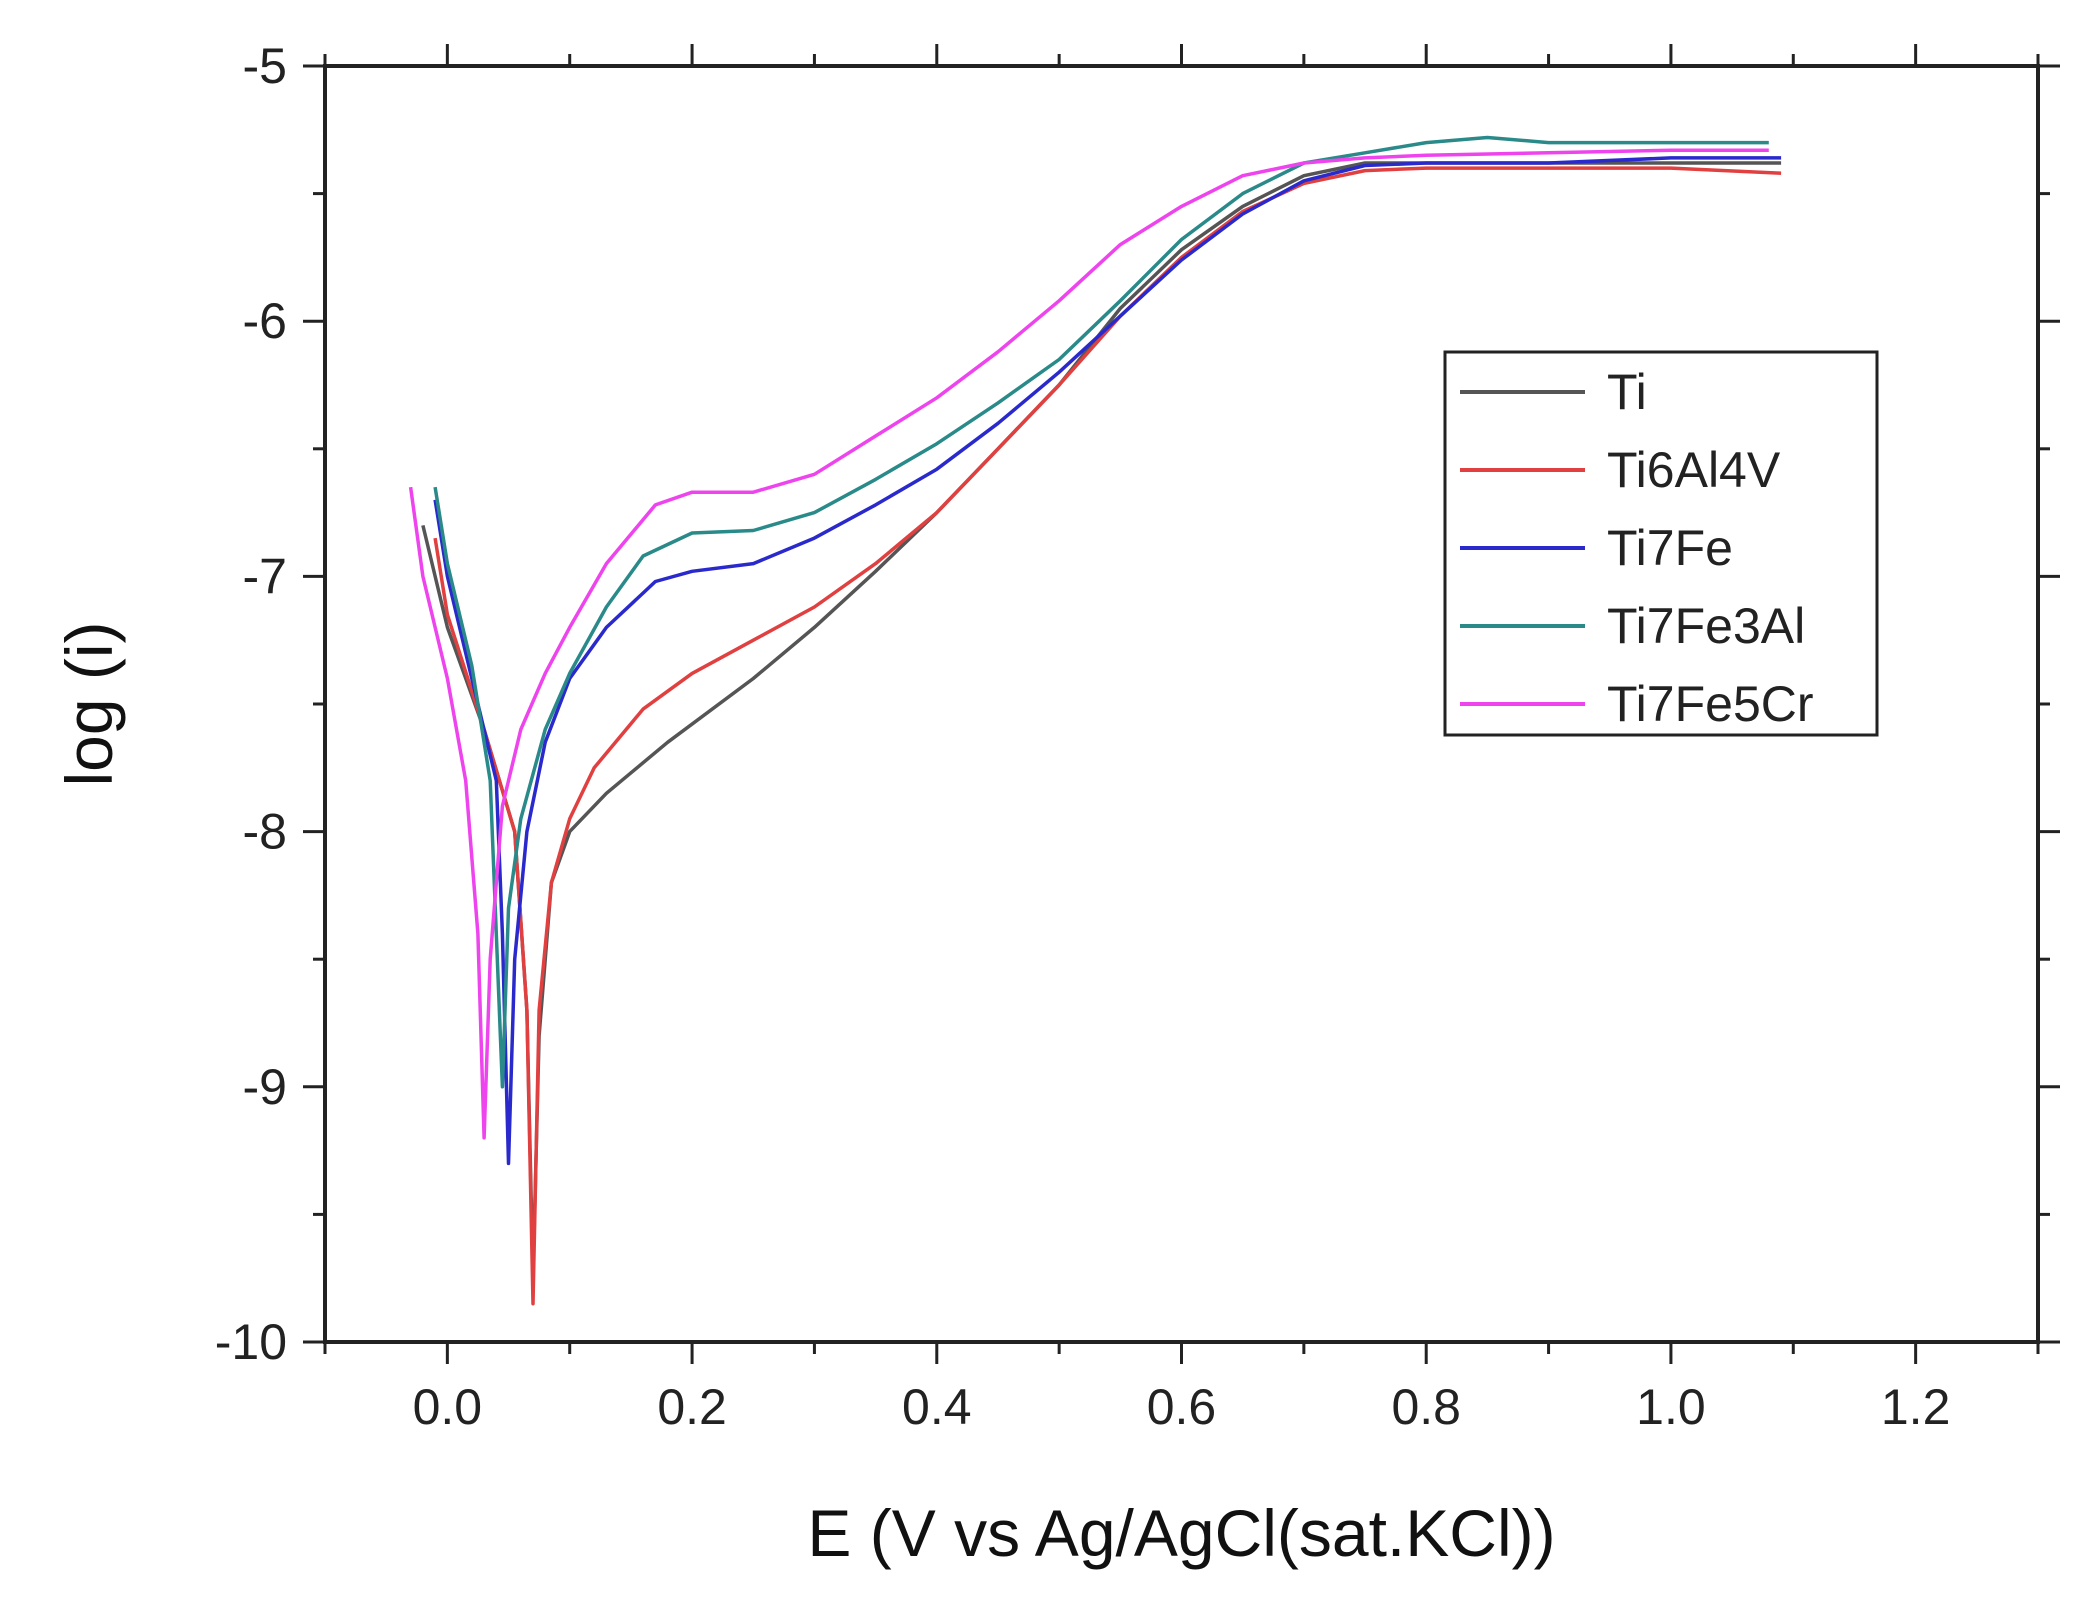 This screenshot has width=2082, height=1600. Describe the element at coordinates (265, 321) in the screenshot. I see `y-tick-label: -6` at that location.